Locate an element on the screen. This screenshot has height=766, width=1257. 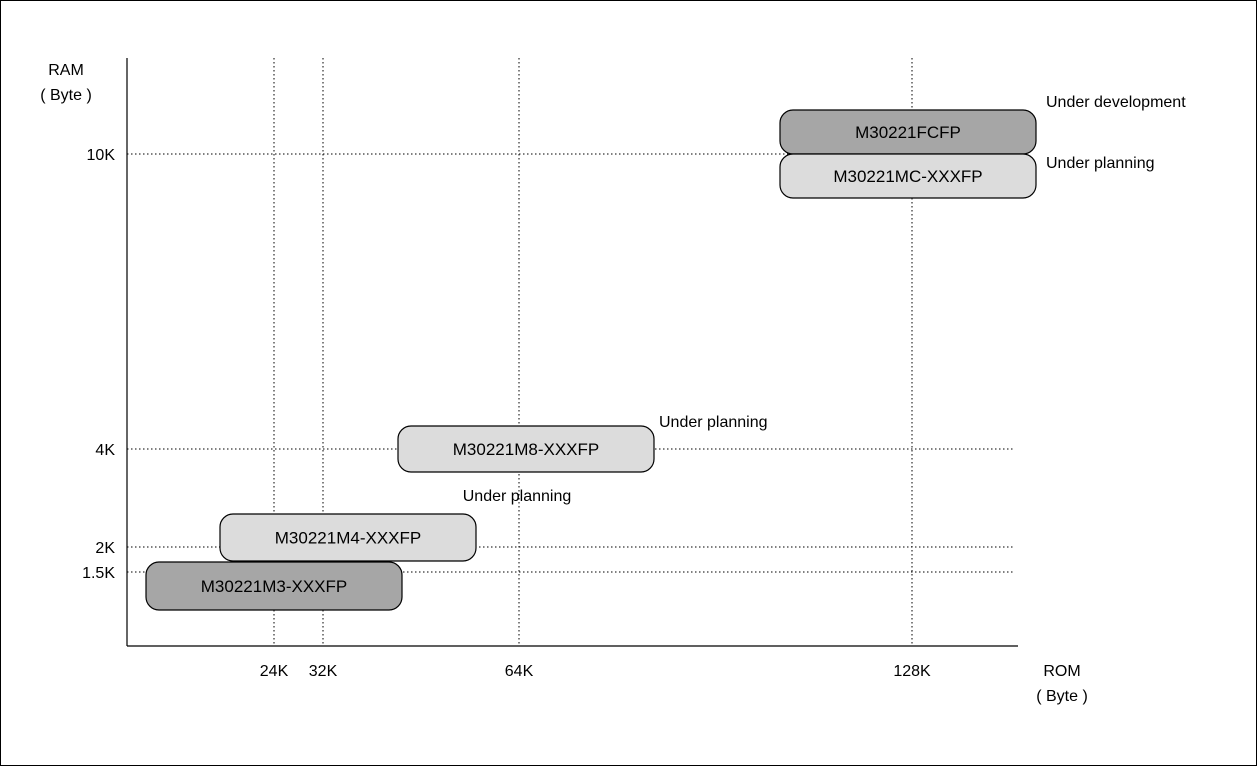
x-tick-label: 32K is located at coordinates (323, 671).